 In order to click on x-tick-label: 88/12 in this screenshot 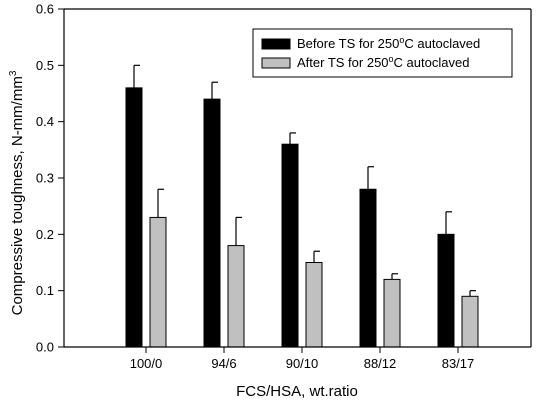, I will do `click(380, 363)`.